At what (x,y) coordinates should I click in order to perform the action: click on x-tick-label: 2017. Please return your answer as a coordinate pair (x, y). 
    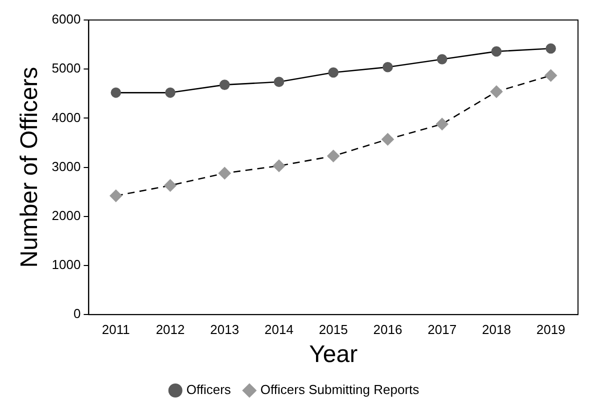
    Looking at the image, I should click on (442, 329).